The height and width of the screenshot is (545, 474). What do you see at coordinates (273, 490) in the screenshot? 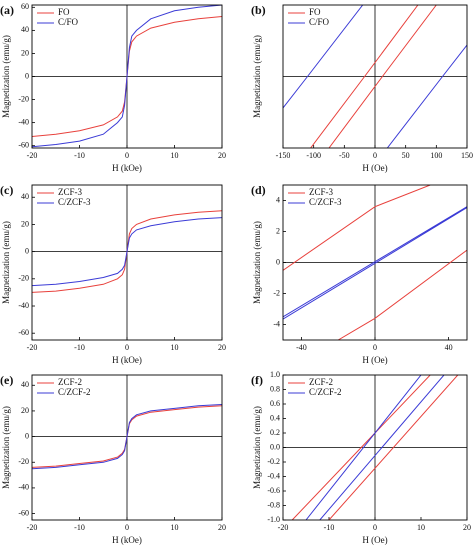
I see `y-tick-label: -0.6` at bounding box center [273, 490].